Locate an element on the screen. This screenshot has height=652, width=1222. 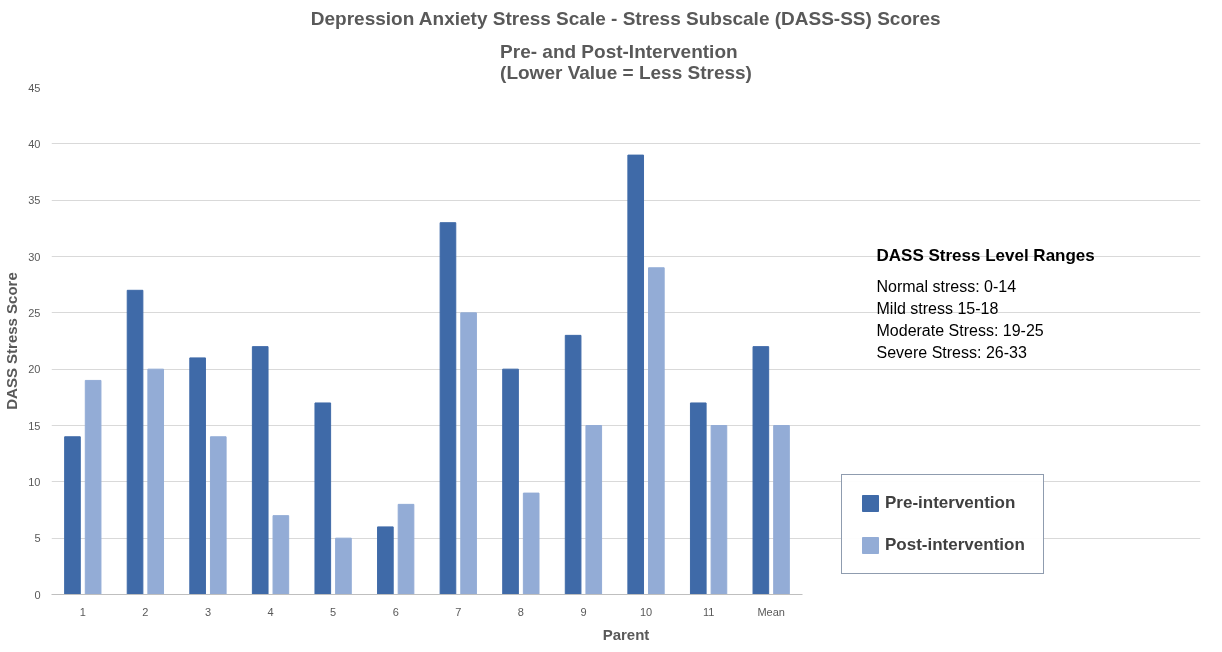
y-tick-label: 30 is located at coordinates (34, 256).